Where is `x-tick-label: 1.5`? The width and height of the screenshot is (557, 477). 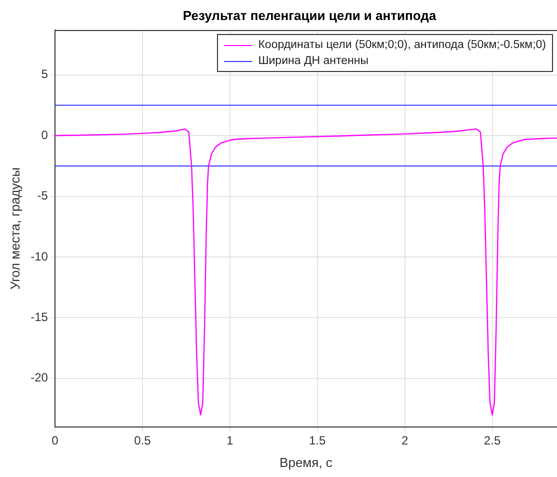 x-tick-label: 1.5 is located at coordinates (317, 441).